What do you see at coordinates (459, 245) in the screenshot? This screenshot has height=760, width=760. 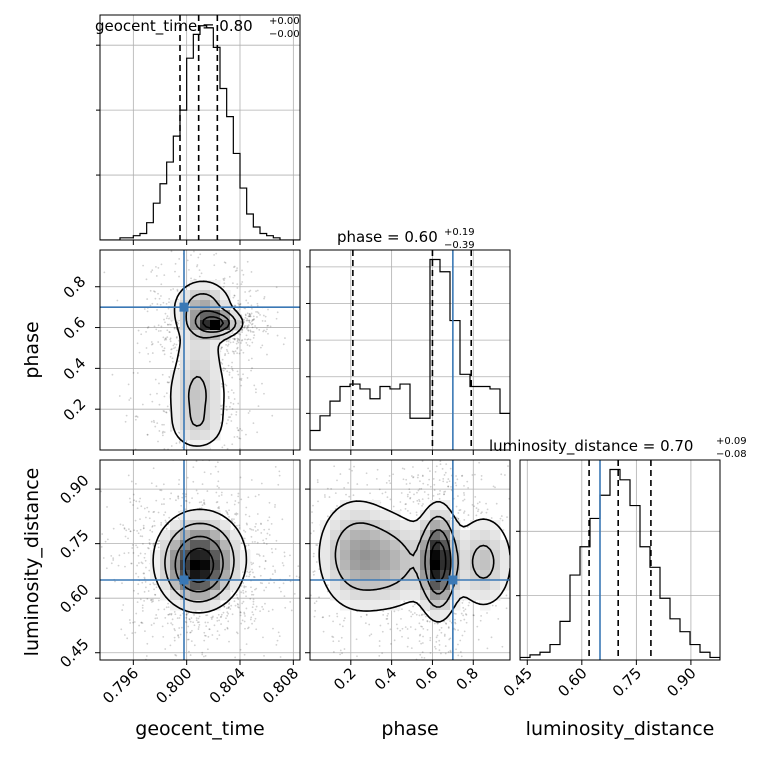 I see `title-phase-minus: −0.39` at bounding box center [459, 245].